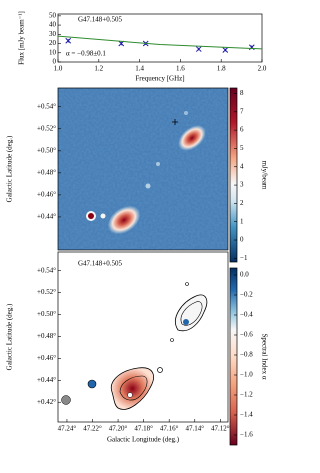 The width and height of the screenshot is (320, 473). Describe the element at coordinates (194, 429) in the screenshot. I see `x-tick-label: 47.14°` at that location.